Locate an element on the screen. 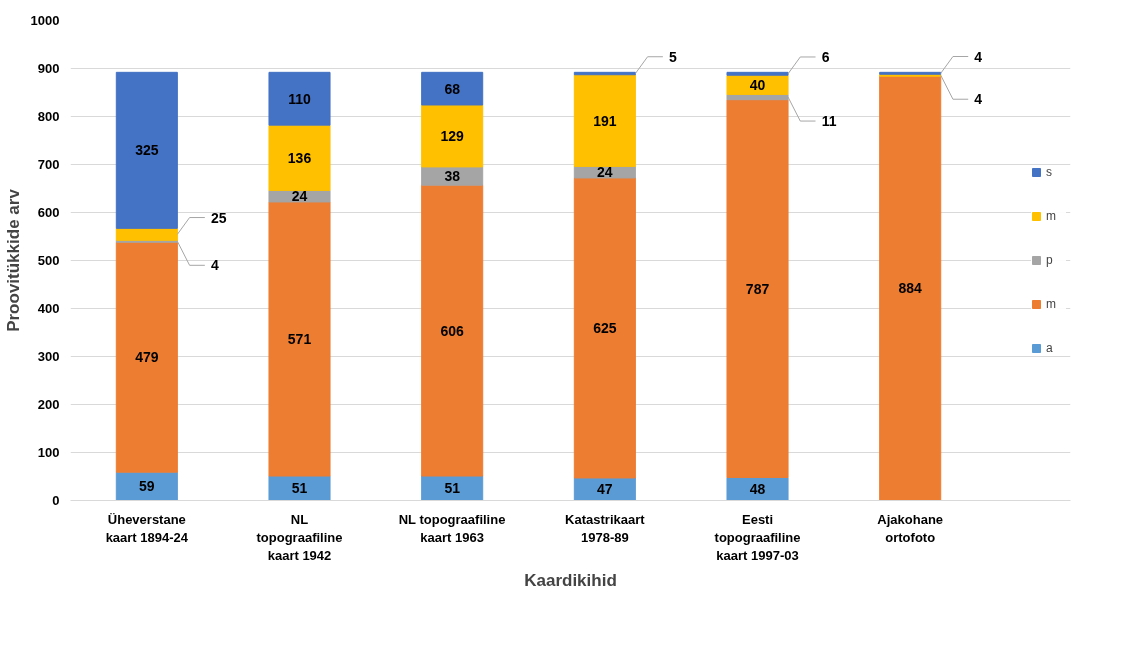 The height and width of the screenshot is (658, 1130). y-tick-label: 100 is located at coordinates (48, 452).